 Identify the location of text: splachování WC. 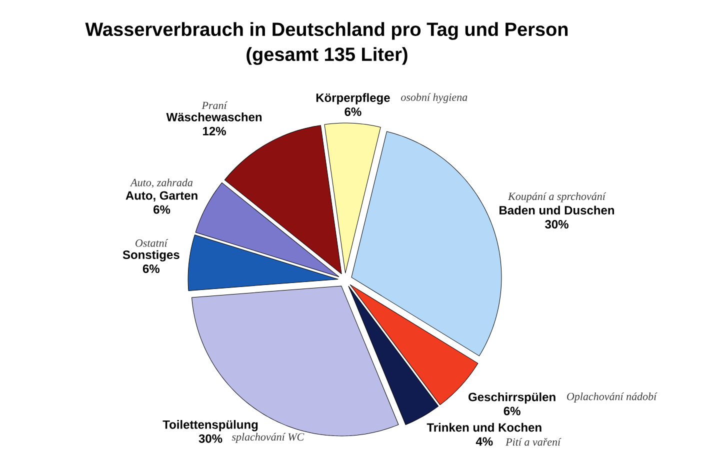
(268, 437).